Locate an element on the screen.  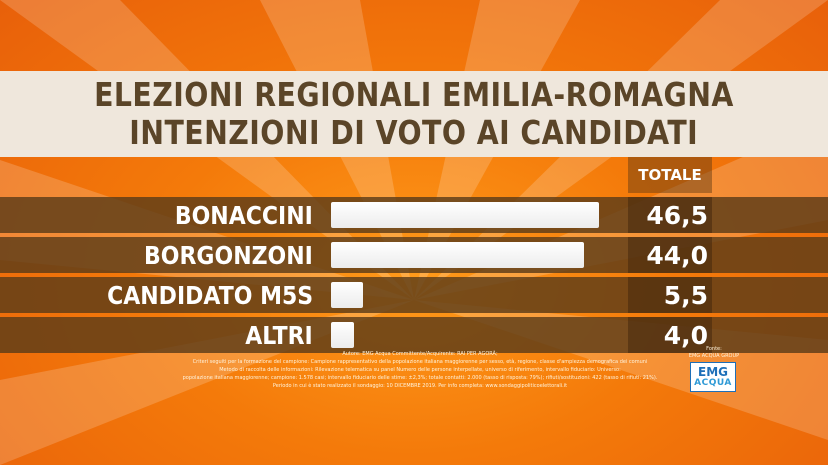
logo-text-top: EMG is located at coordinates (713, 372).